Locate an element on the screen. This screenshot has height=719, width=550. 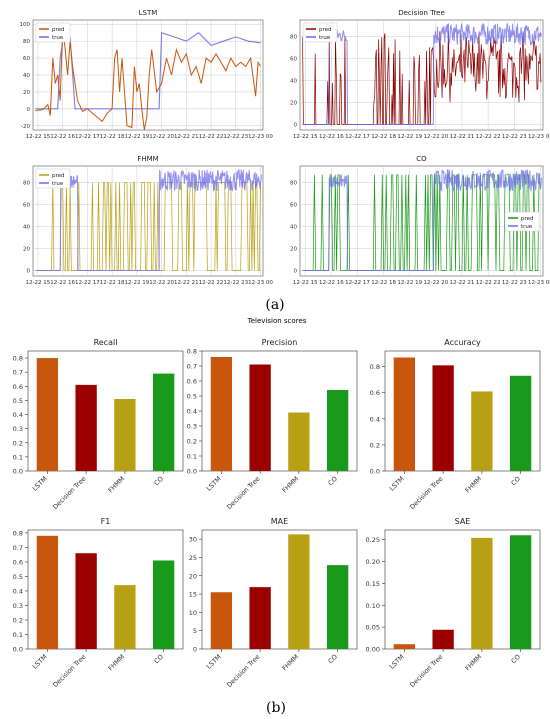
x-tick-label: 12-22 23 is located at coordinates (514, 137).